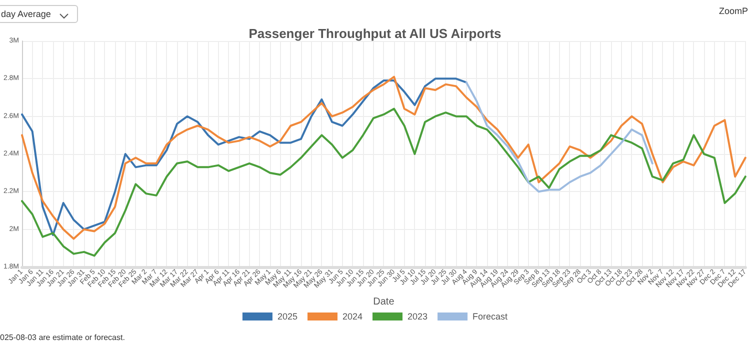 The height and width of the screenshot is (350, 750). I want to click on legend-label: Forecast, so click(490, 317).